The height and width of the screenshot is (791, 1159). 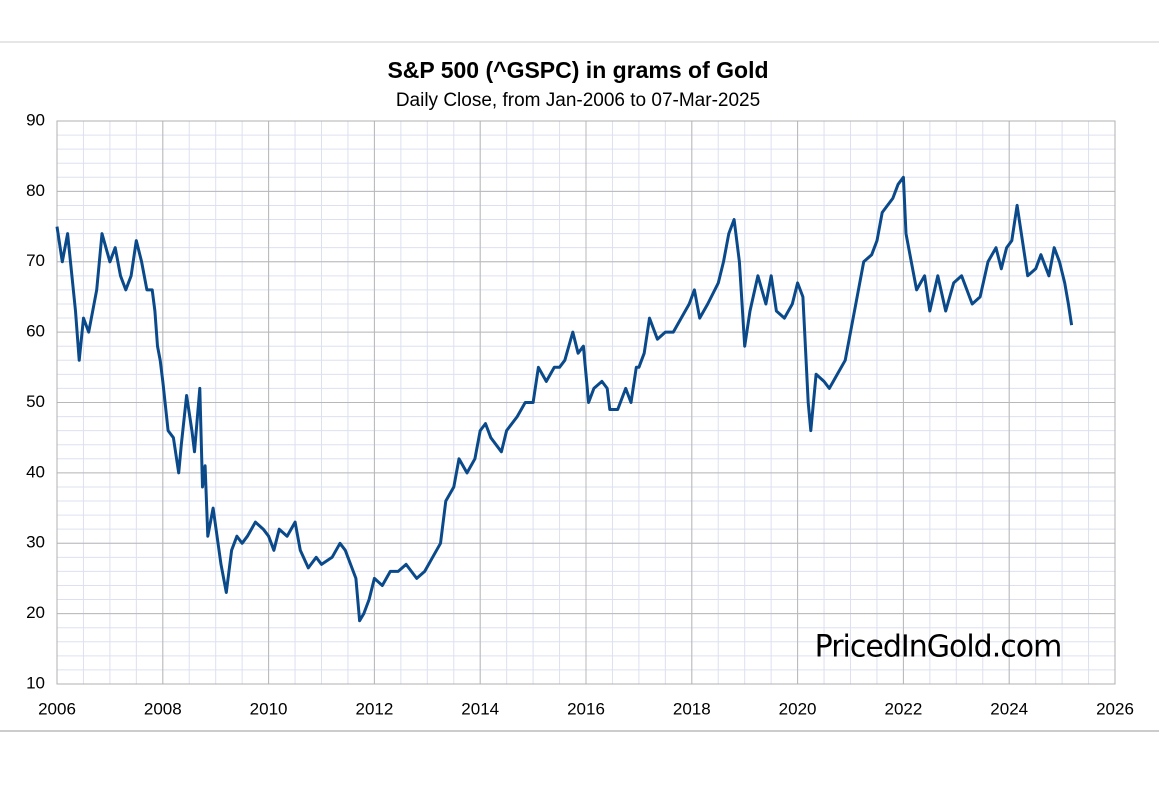 What do you see at coordinates (35, 542) in the screenshot?
I see `y-tick-label: 30` at bounding box center [35, 542].